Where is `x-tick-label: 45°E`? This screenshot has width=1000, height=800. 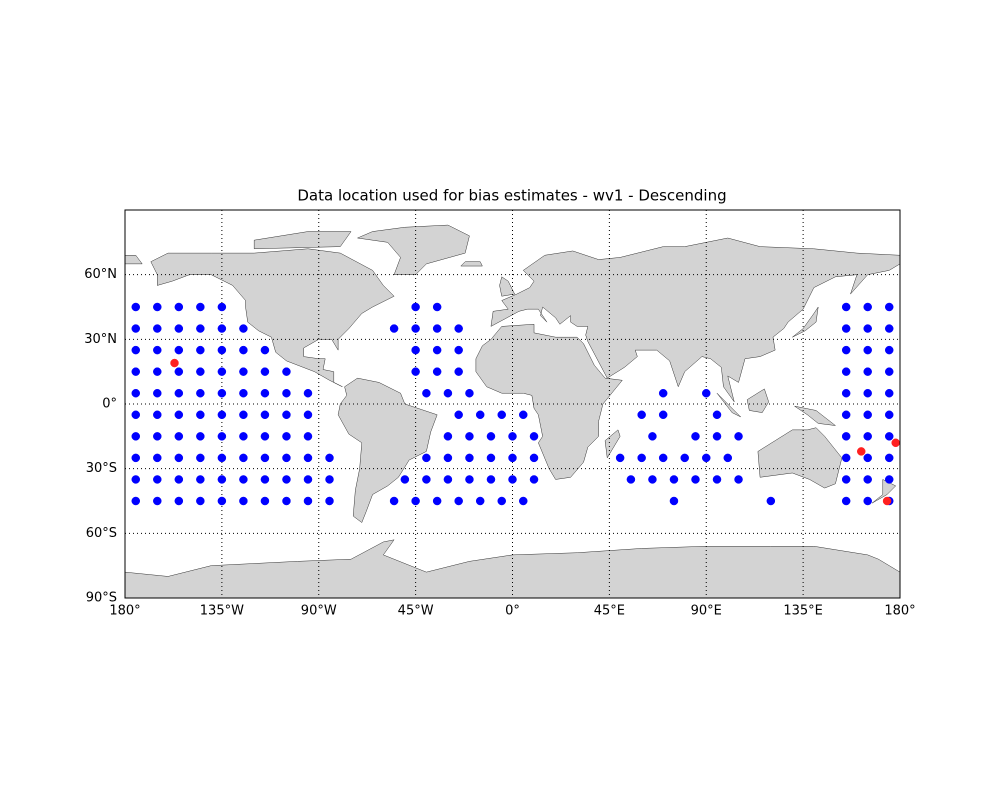 x-tick-label: 45°E is located at coordinates (609, 611).